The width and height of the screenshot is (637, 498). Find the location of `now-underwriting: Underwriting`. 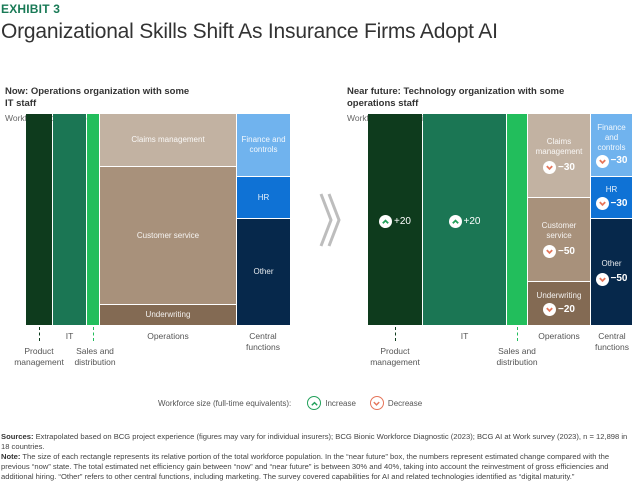

now-underwriting: Underwriting is located at coordinates (168, 315).